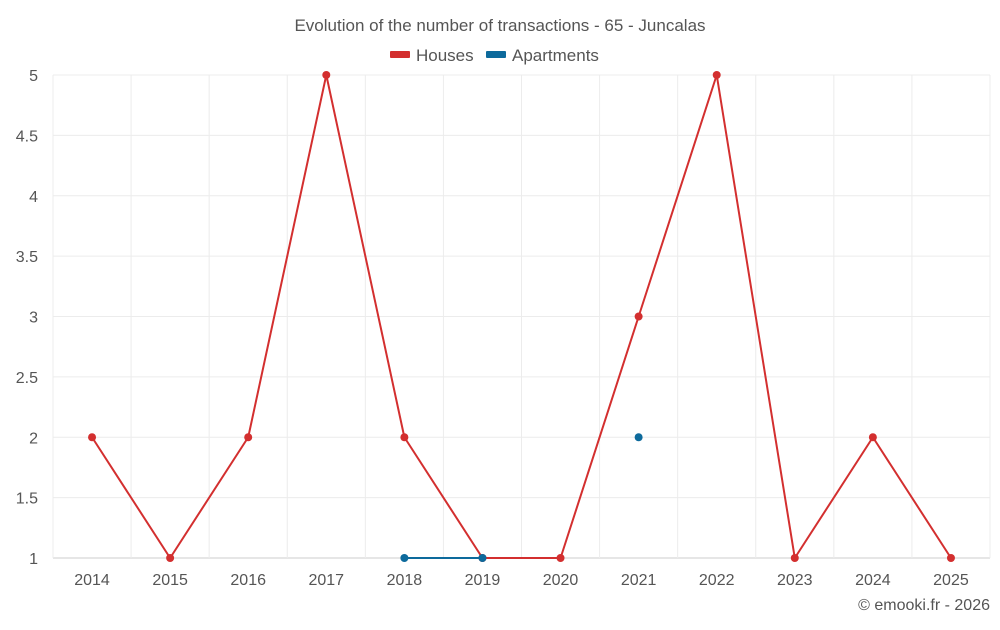  What do you see at coordinates (170, 580) in the screenshot?
I see `x-tick-label: 2015` at bounding box center [170, 580].